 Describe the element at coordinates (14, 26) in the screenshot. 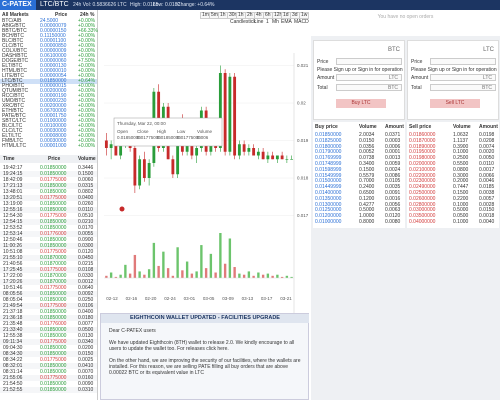

I see `market-cell: ABIG/BTC` at that location.